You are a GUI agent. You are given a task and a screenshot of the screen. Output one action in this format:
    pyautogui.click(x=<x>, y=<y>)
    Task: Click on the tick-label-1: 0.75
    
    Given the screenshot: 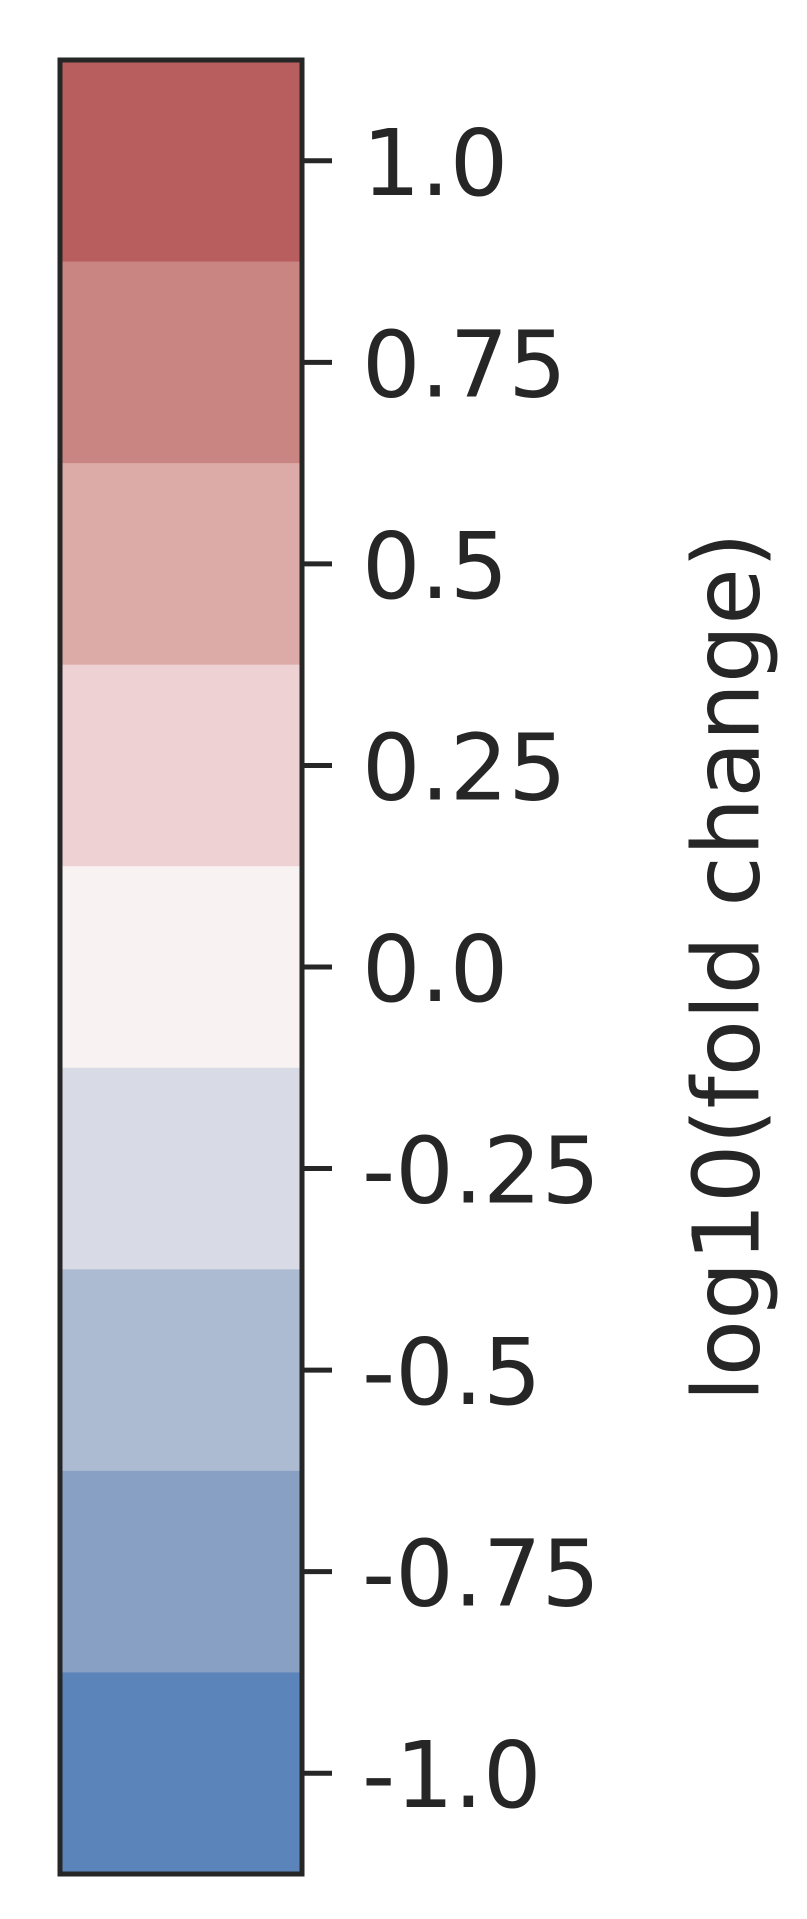 What is the action you would take?
    pyautogui.click(x=464, y=364)
    